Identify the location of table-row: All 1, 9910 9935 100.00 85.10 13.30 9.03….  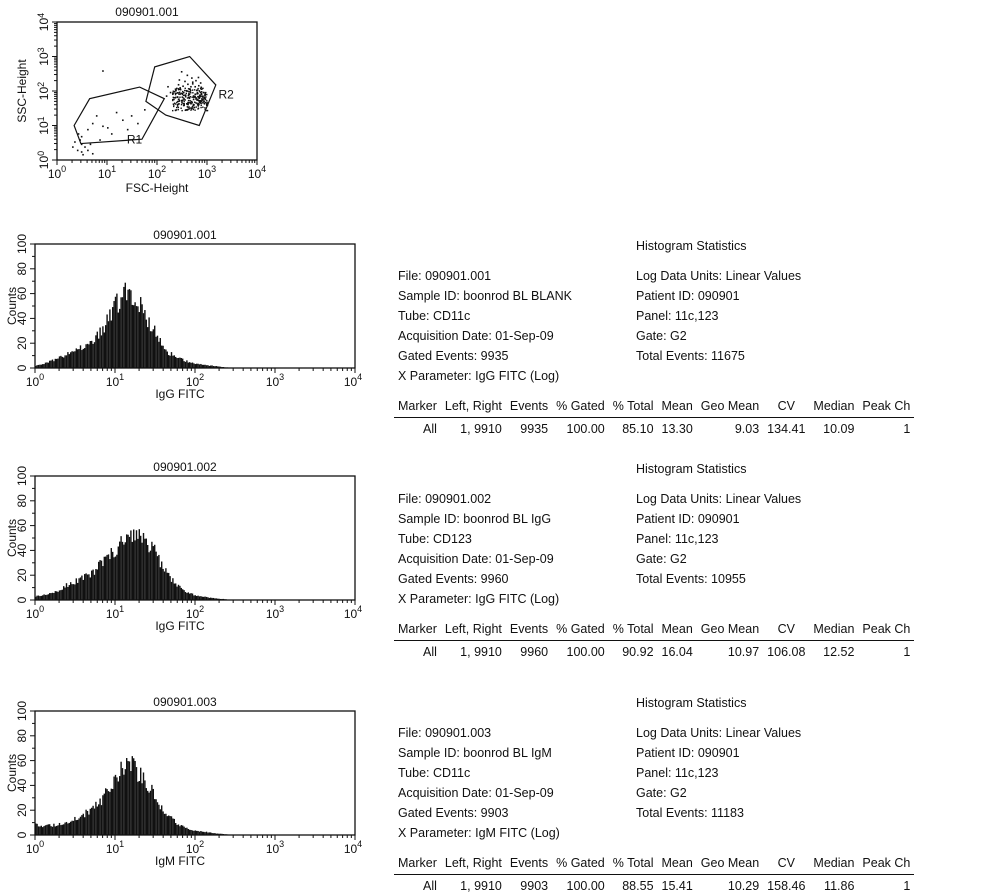
(654, 429).